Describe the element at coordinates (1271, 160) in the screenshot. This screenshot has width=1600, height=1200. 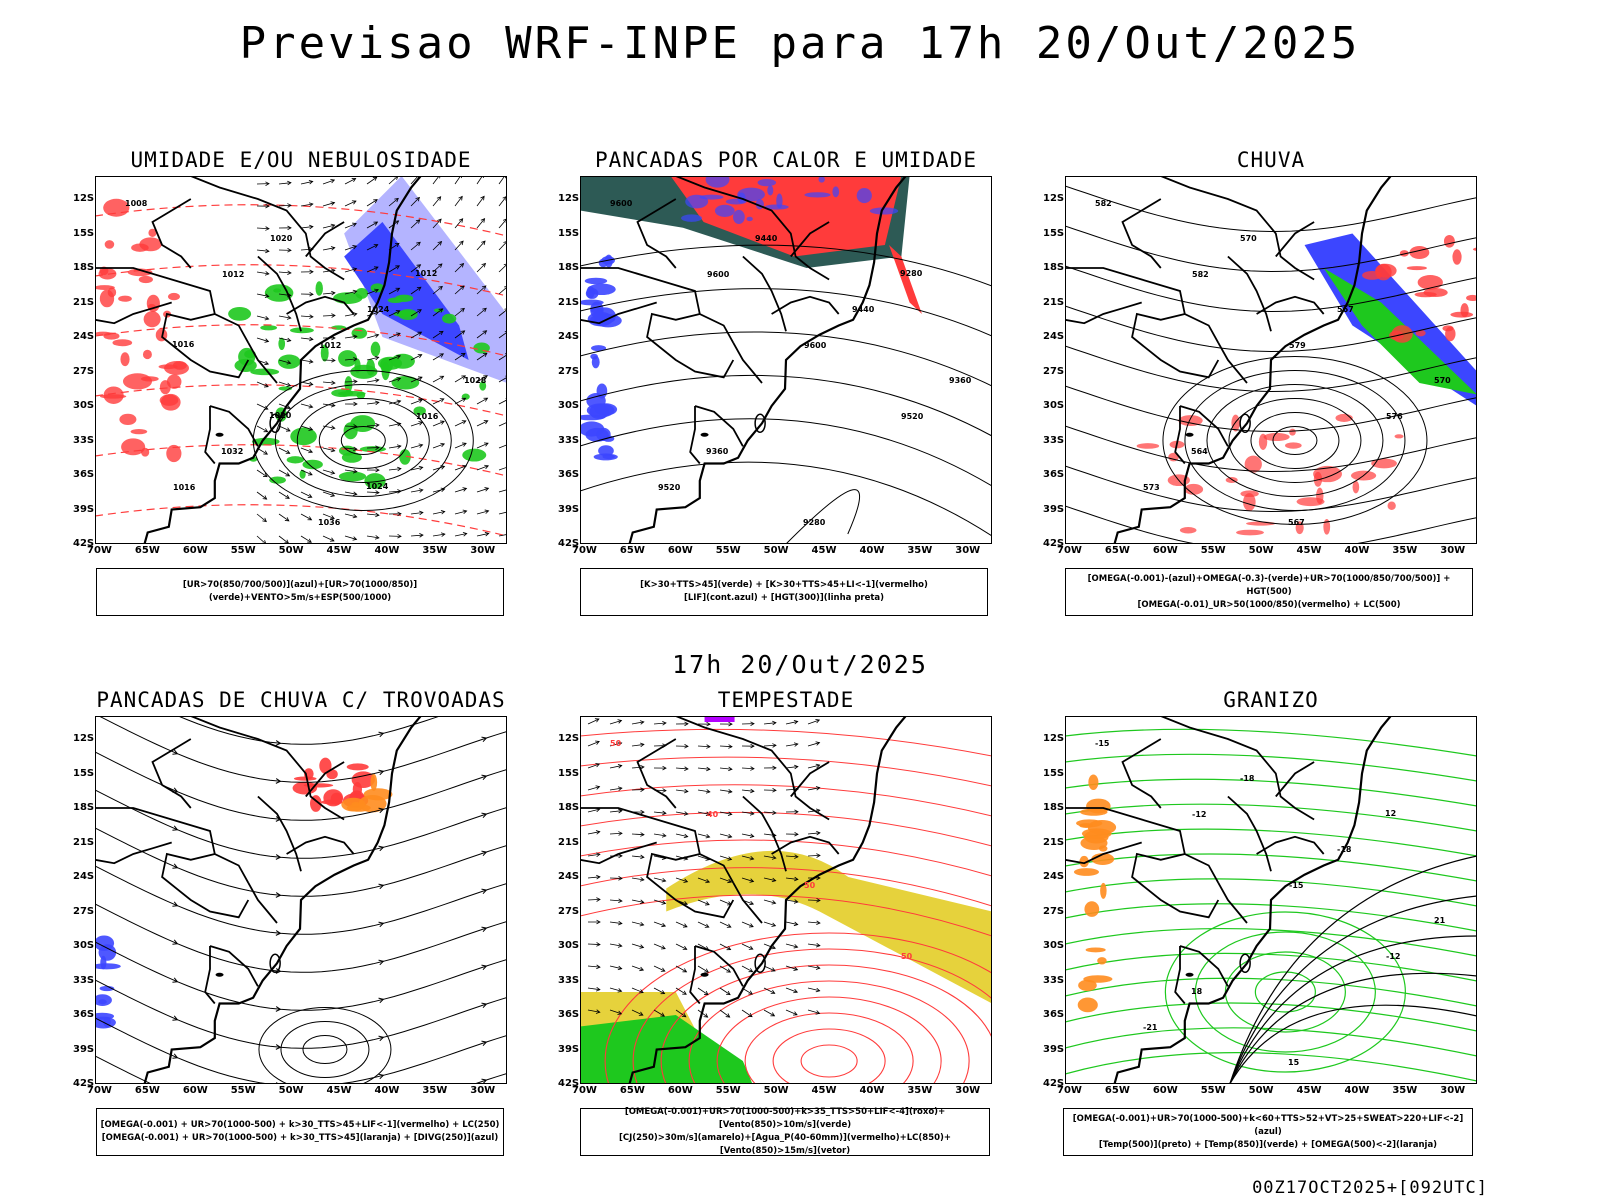
I see `panel-title: CHUVA` at that location.